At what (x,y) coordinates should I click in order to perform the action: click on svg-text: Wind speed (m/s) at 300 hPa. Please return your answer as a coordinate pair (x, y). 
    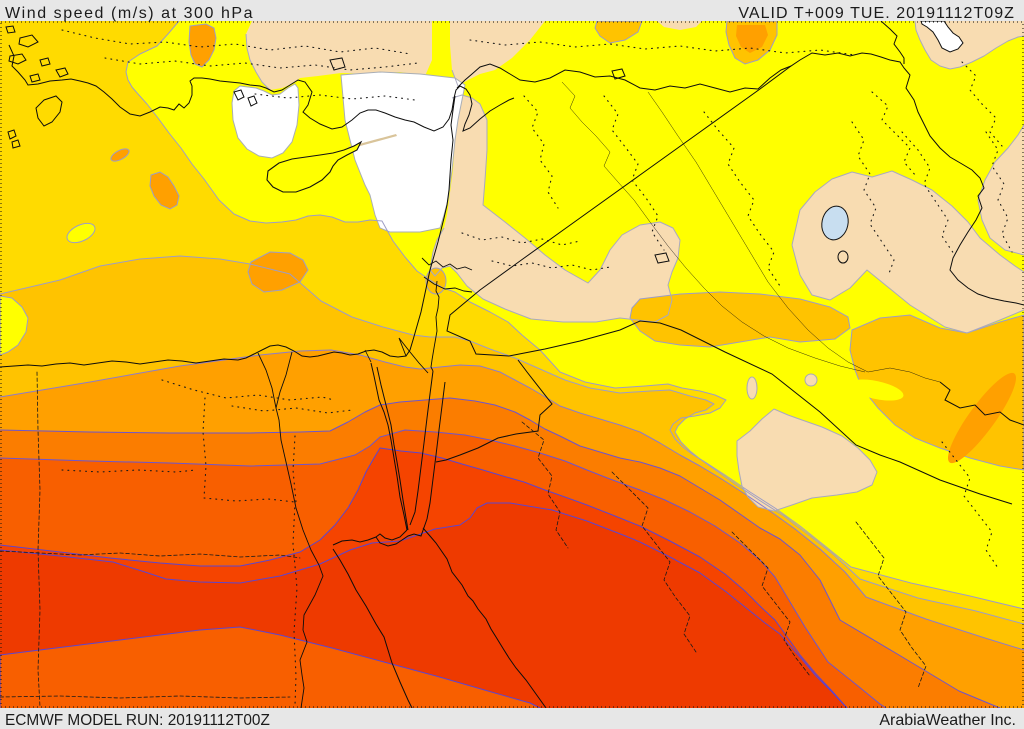
    Looking at the image, I should click on (129, 13).